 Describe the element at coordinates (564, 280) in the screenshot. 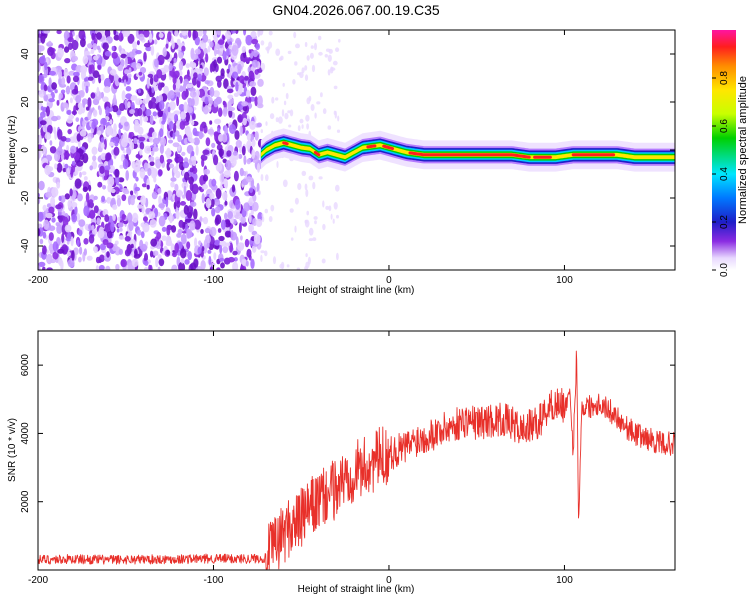

I see `x-tick-label: 100` at that location.